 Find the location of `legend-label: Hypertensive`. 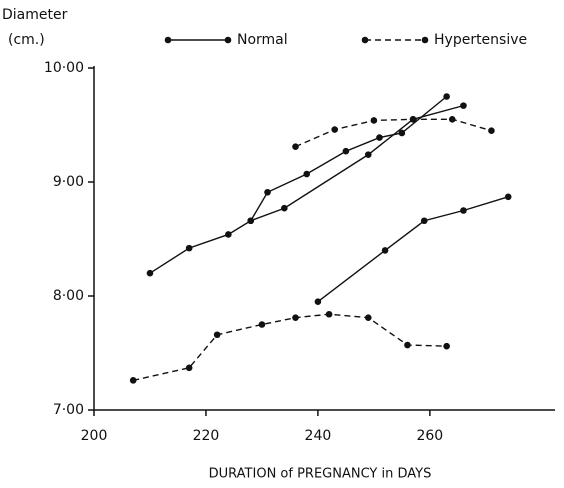

legend-label: Hypertensive is located at coordinates (480, 40).